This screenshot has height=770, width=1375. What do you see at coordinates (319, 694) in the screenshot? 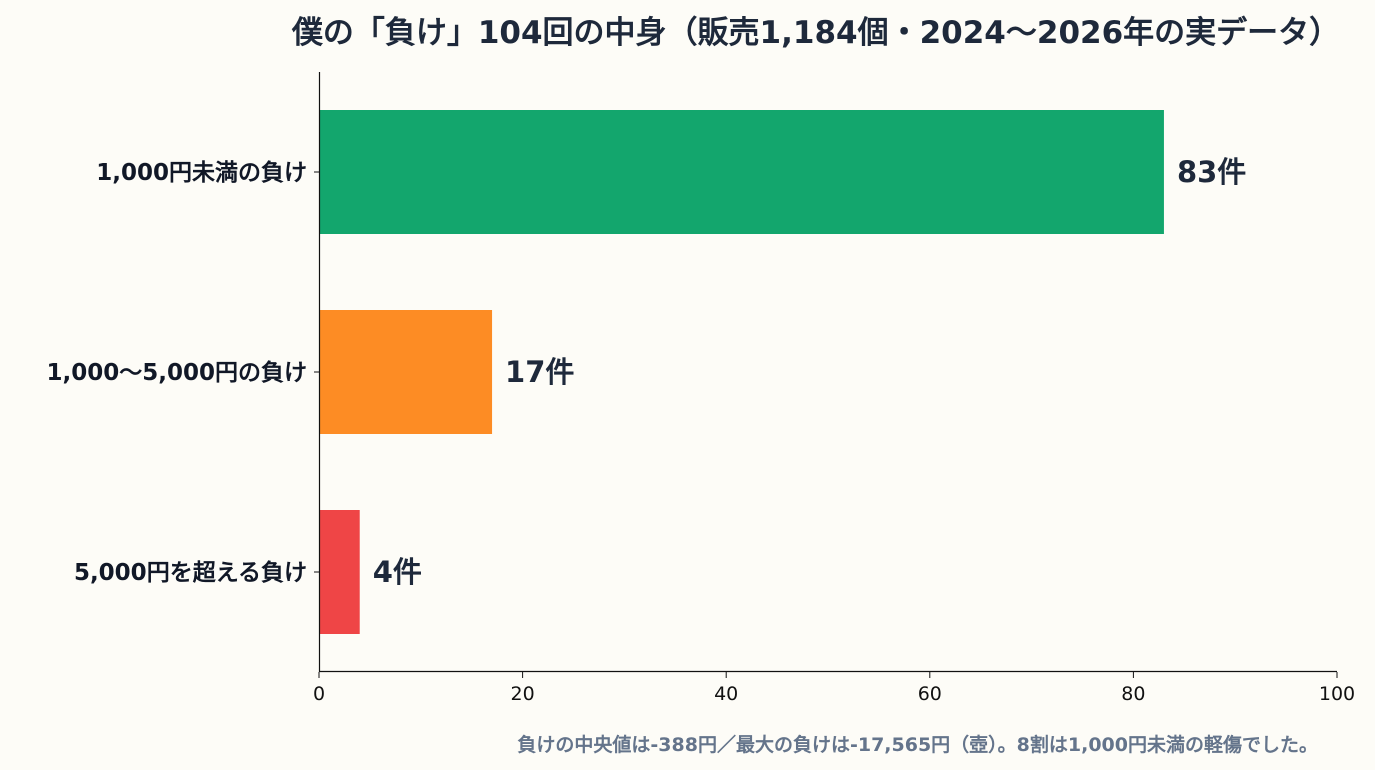
I see `x-tick-label: 0` at bounding box center [319, 694].